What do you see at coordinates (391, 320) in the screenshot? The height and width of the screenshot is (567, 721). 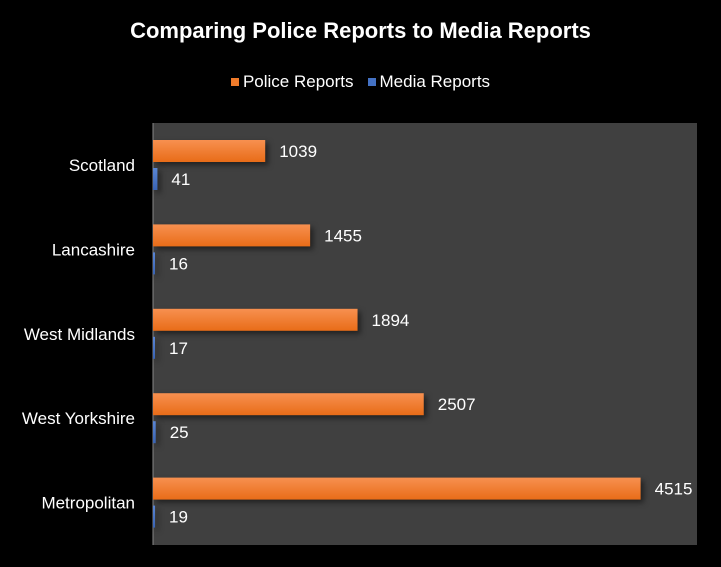 I see `data-label: 1894` at bounding box center [391, 320].